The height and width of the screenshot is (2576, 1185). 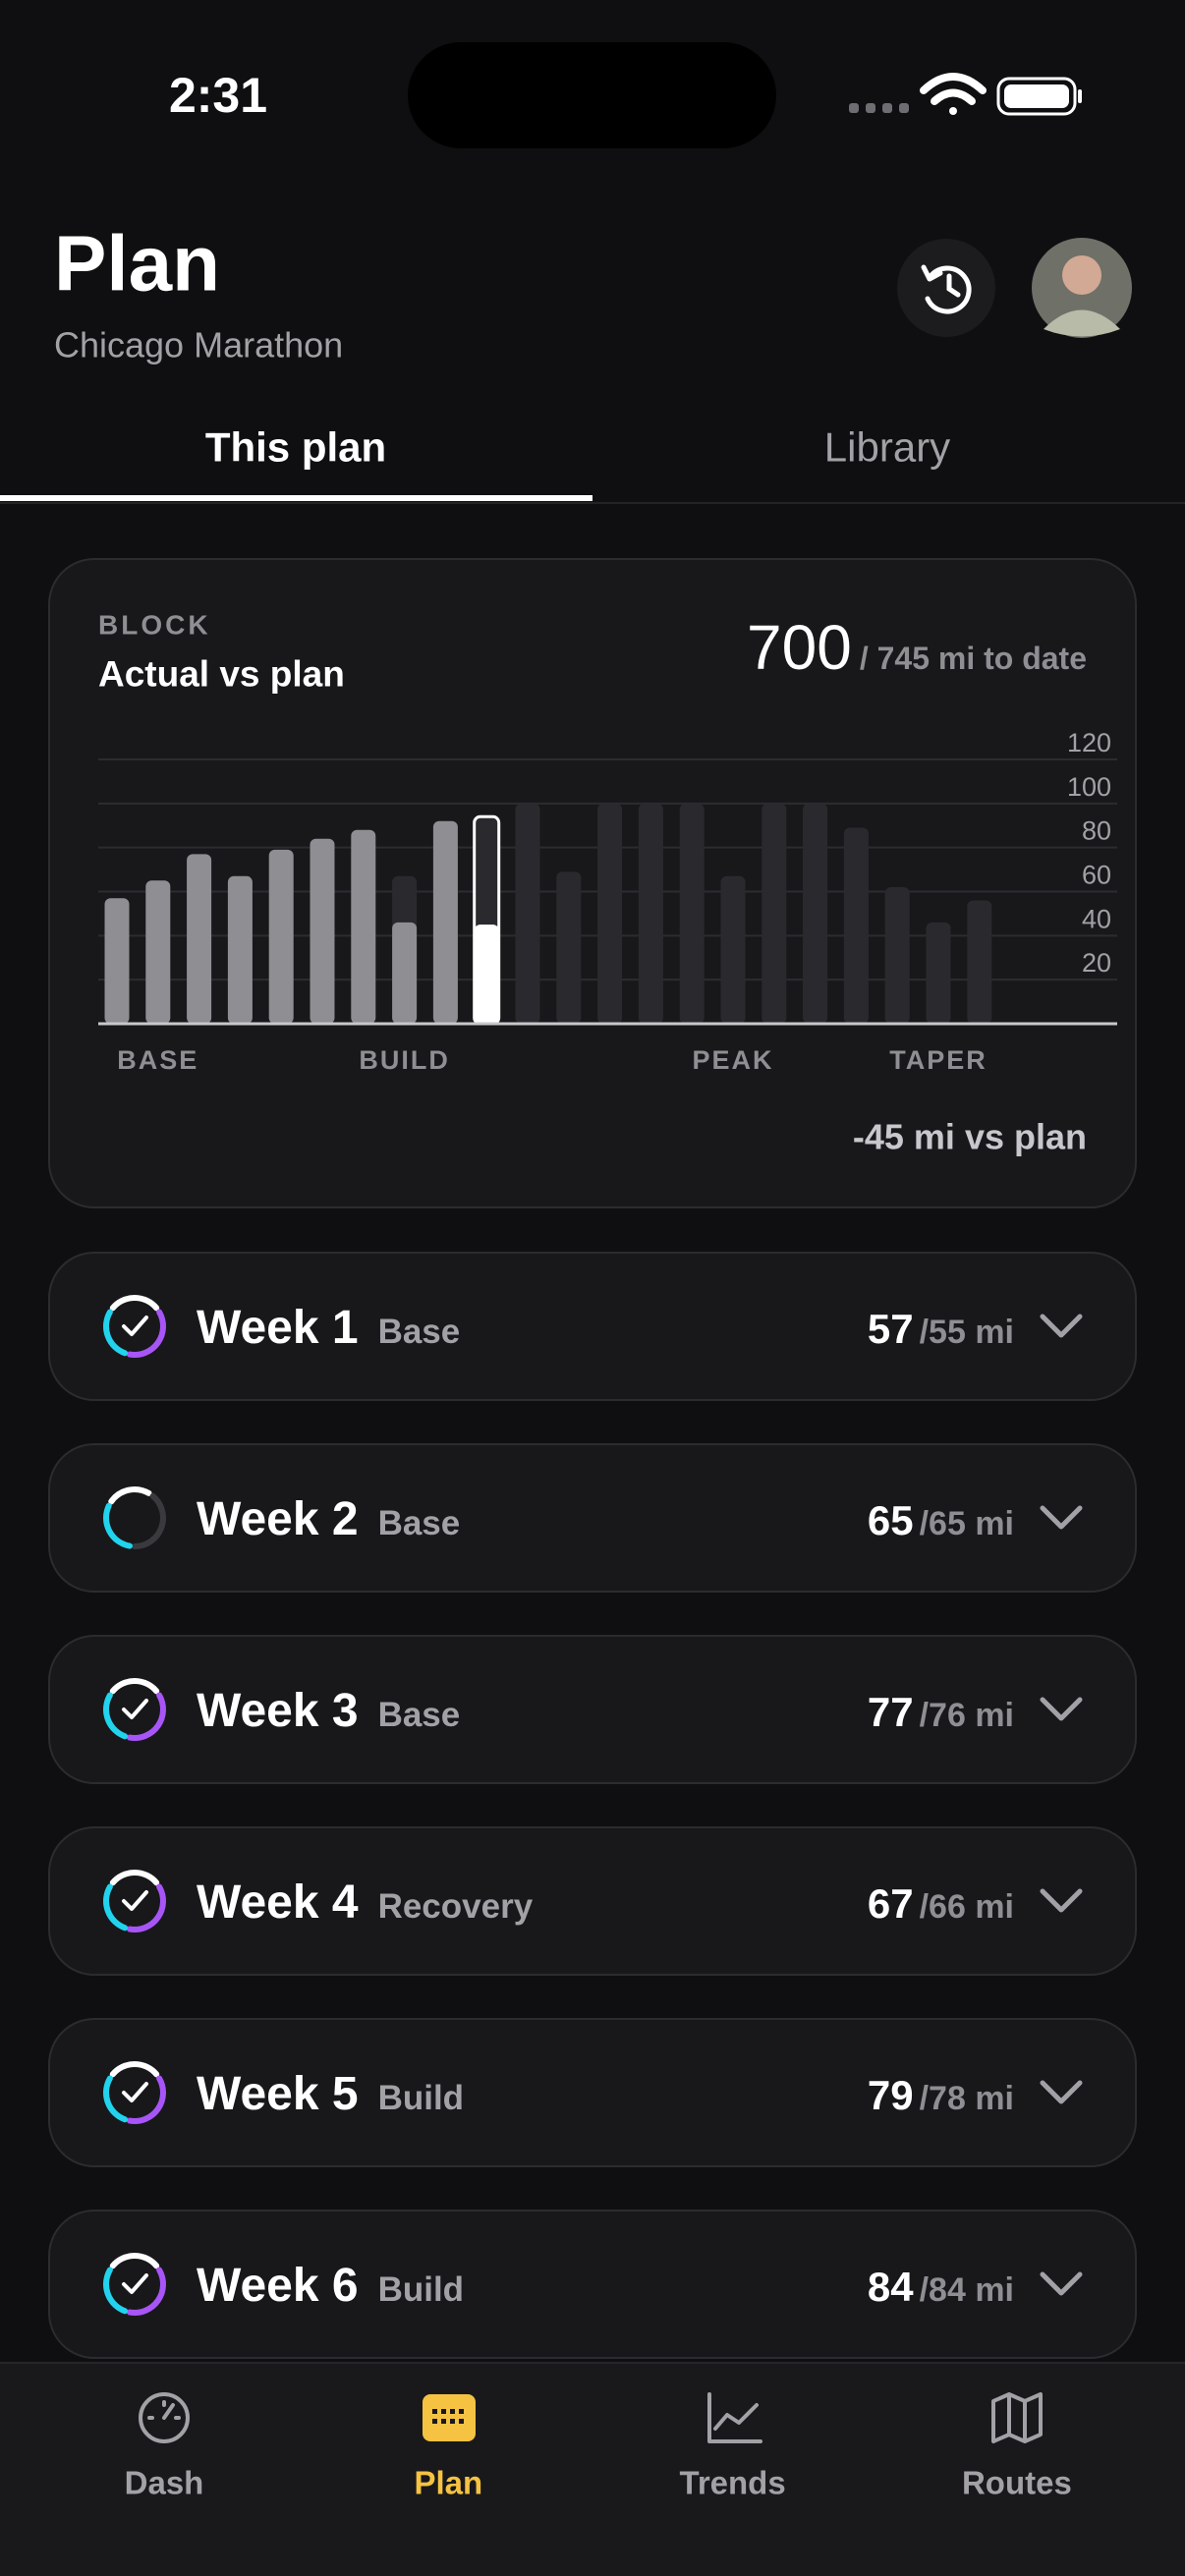 I want to click on week-miles: 67/66 mi, so click(x=941, y=1903).